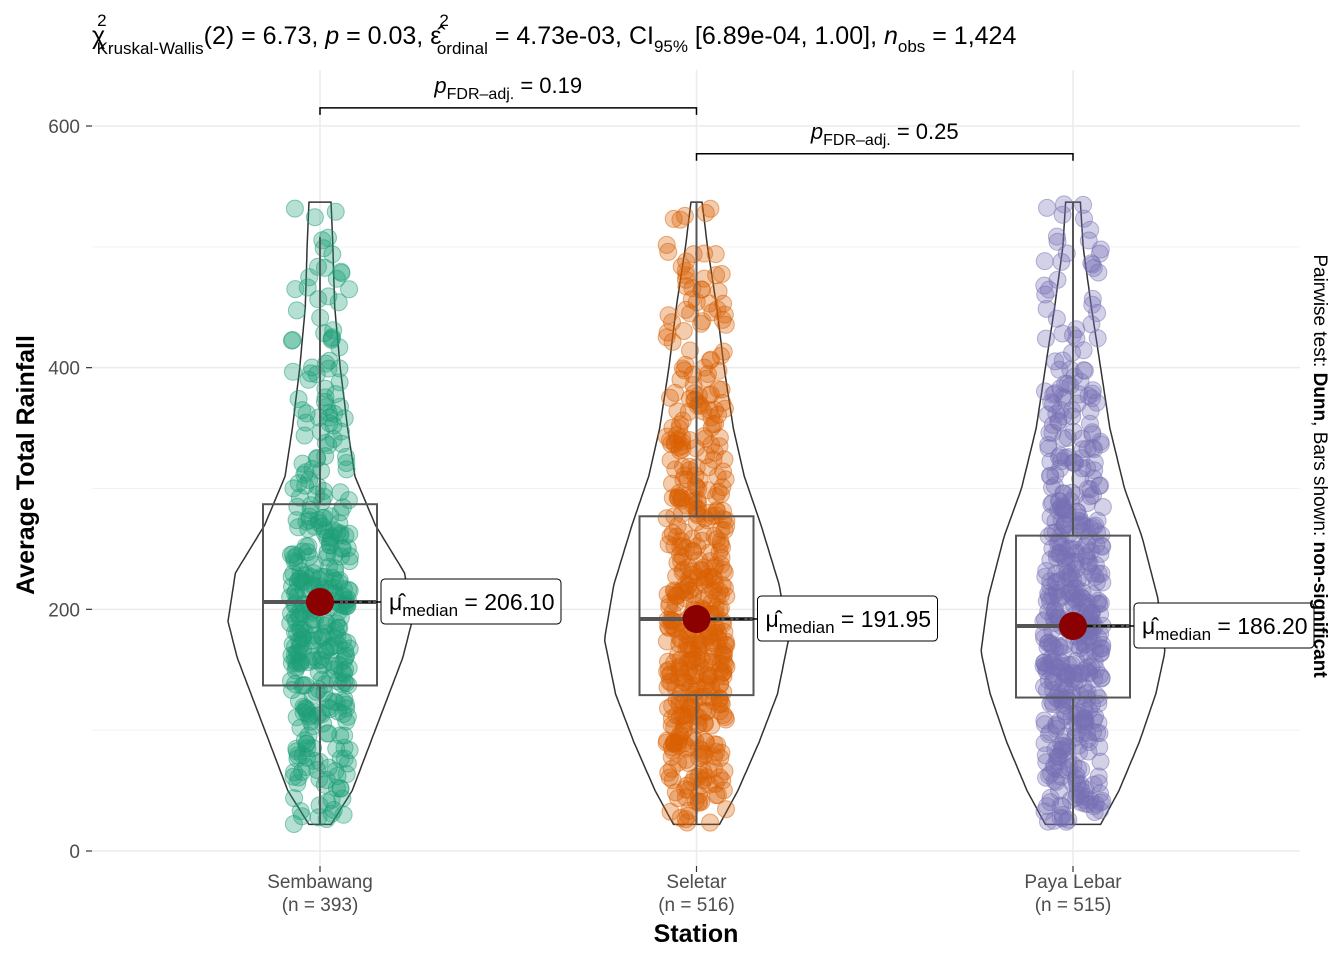  Describe the element at coordinates (925, 131) in the screenshot. I see `p-value: = 0.25` at that location.